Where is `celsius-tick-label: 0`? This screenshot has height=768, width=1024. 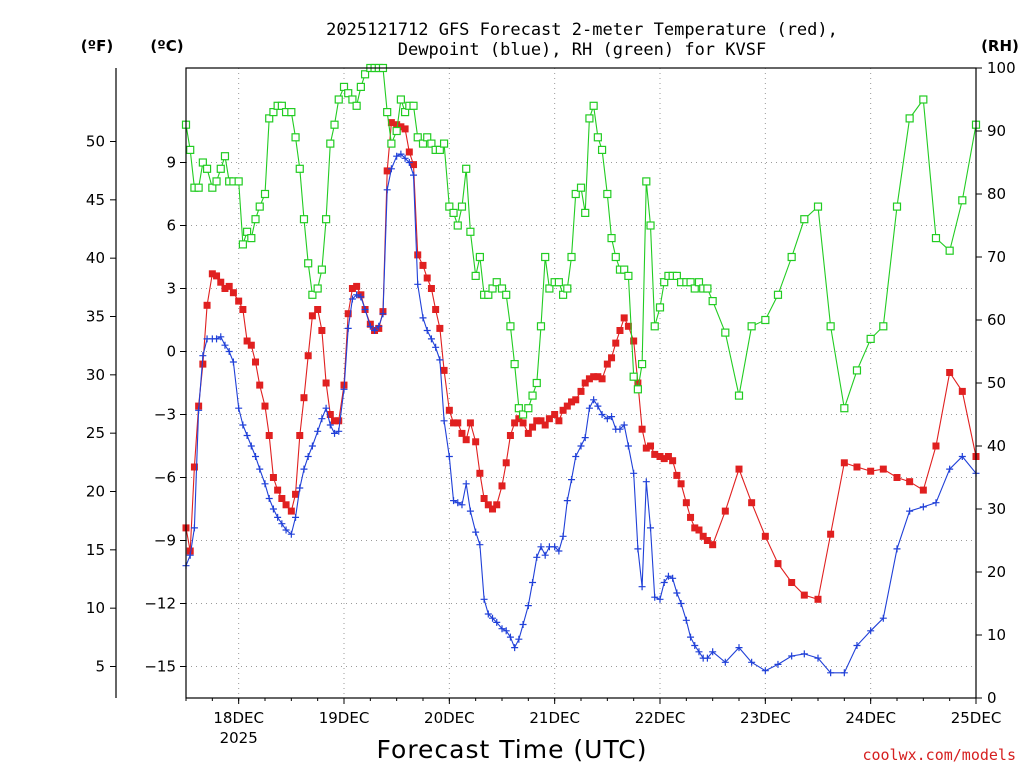 celsius-tick-label: 0 is located at coordinates (171, 352).